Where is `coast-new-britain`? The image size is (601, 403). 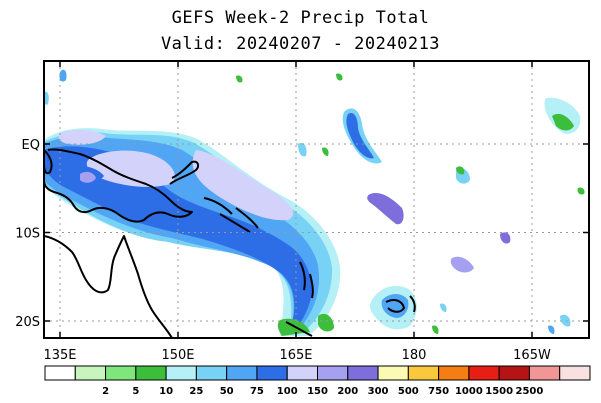 coast-new-britain is located at coordinates (184, 172).